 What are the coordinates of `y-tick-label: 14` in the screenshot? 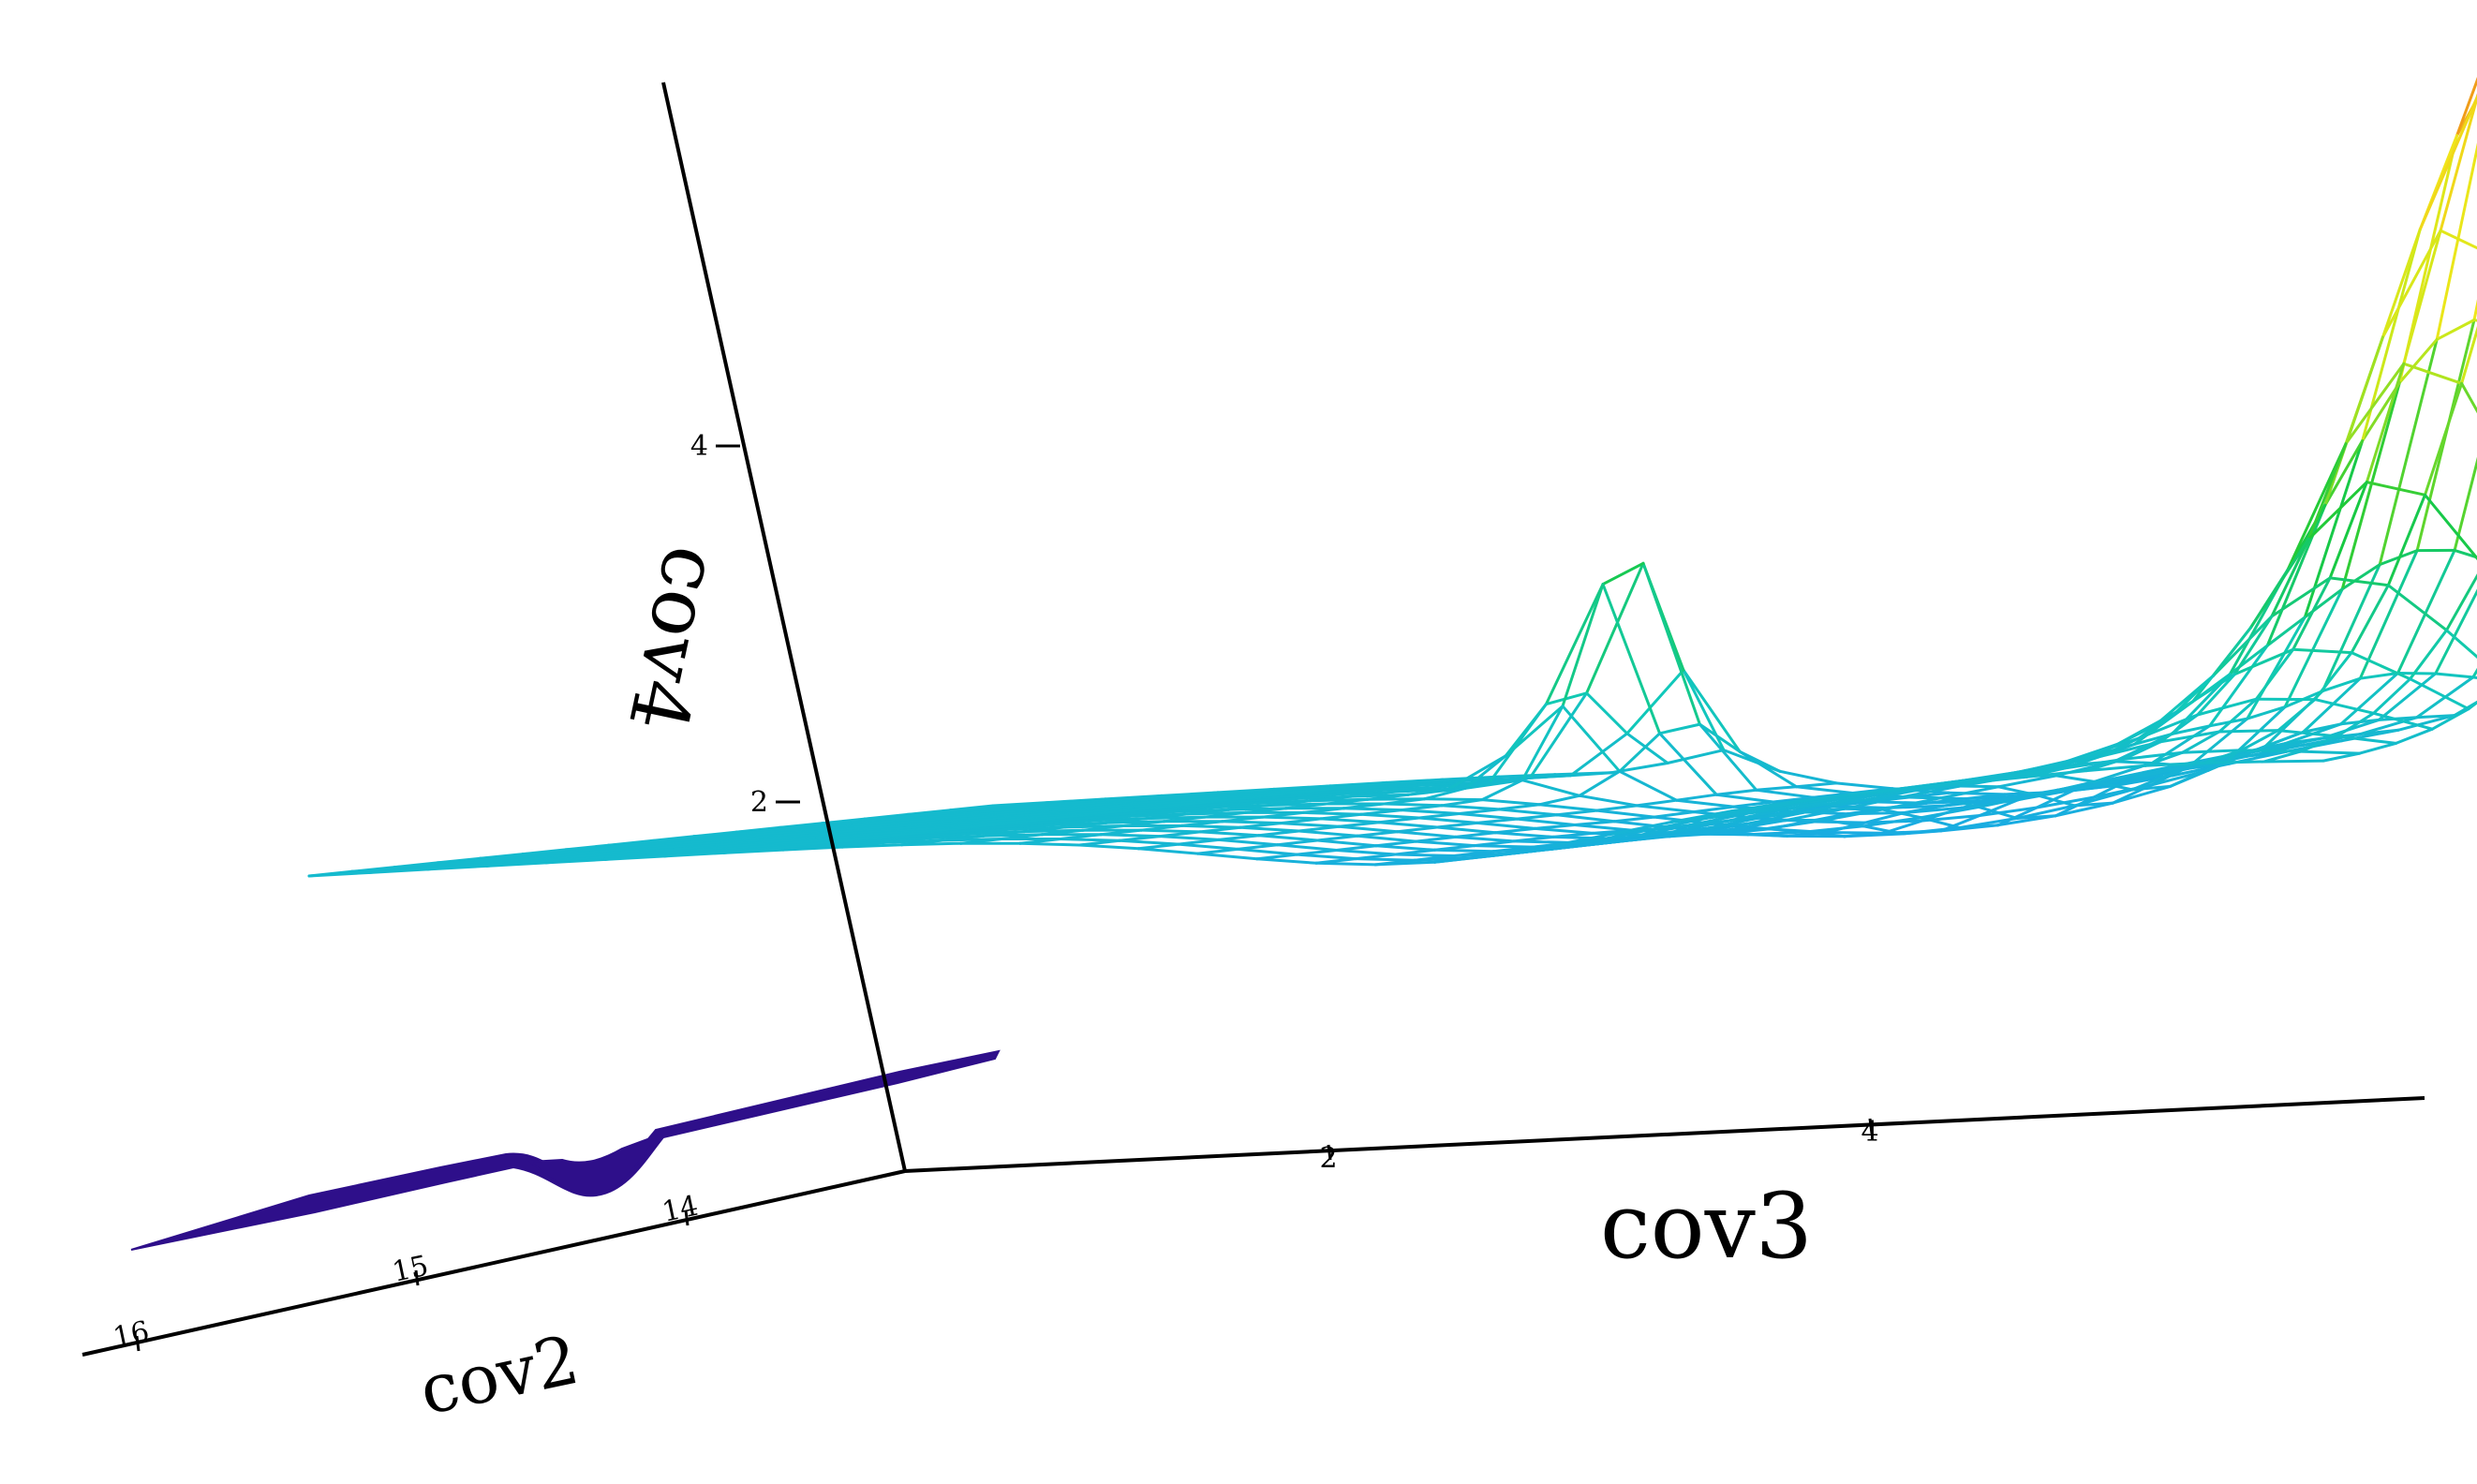 It's located at (681, 1209).